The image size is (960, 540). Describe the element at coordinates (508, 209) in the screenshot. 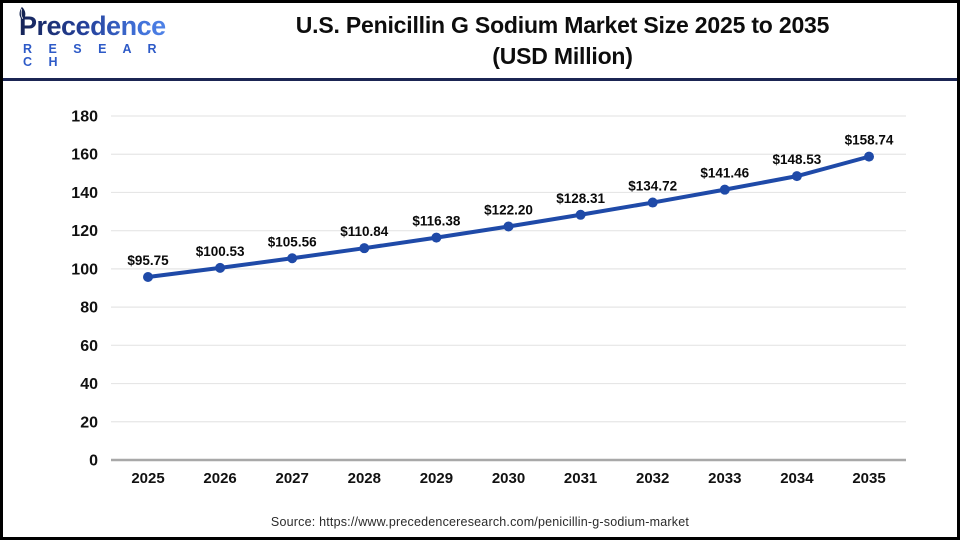

I see `data-point-label: $122.20` at that location.